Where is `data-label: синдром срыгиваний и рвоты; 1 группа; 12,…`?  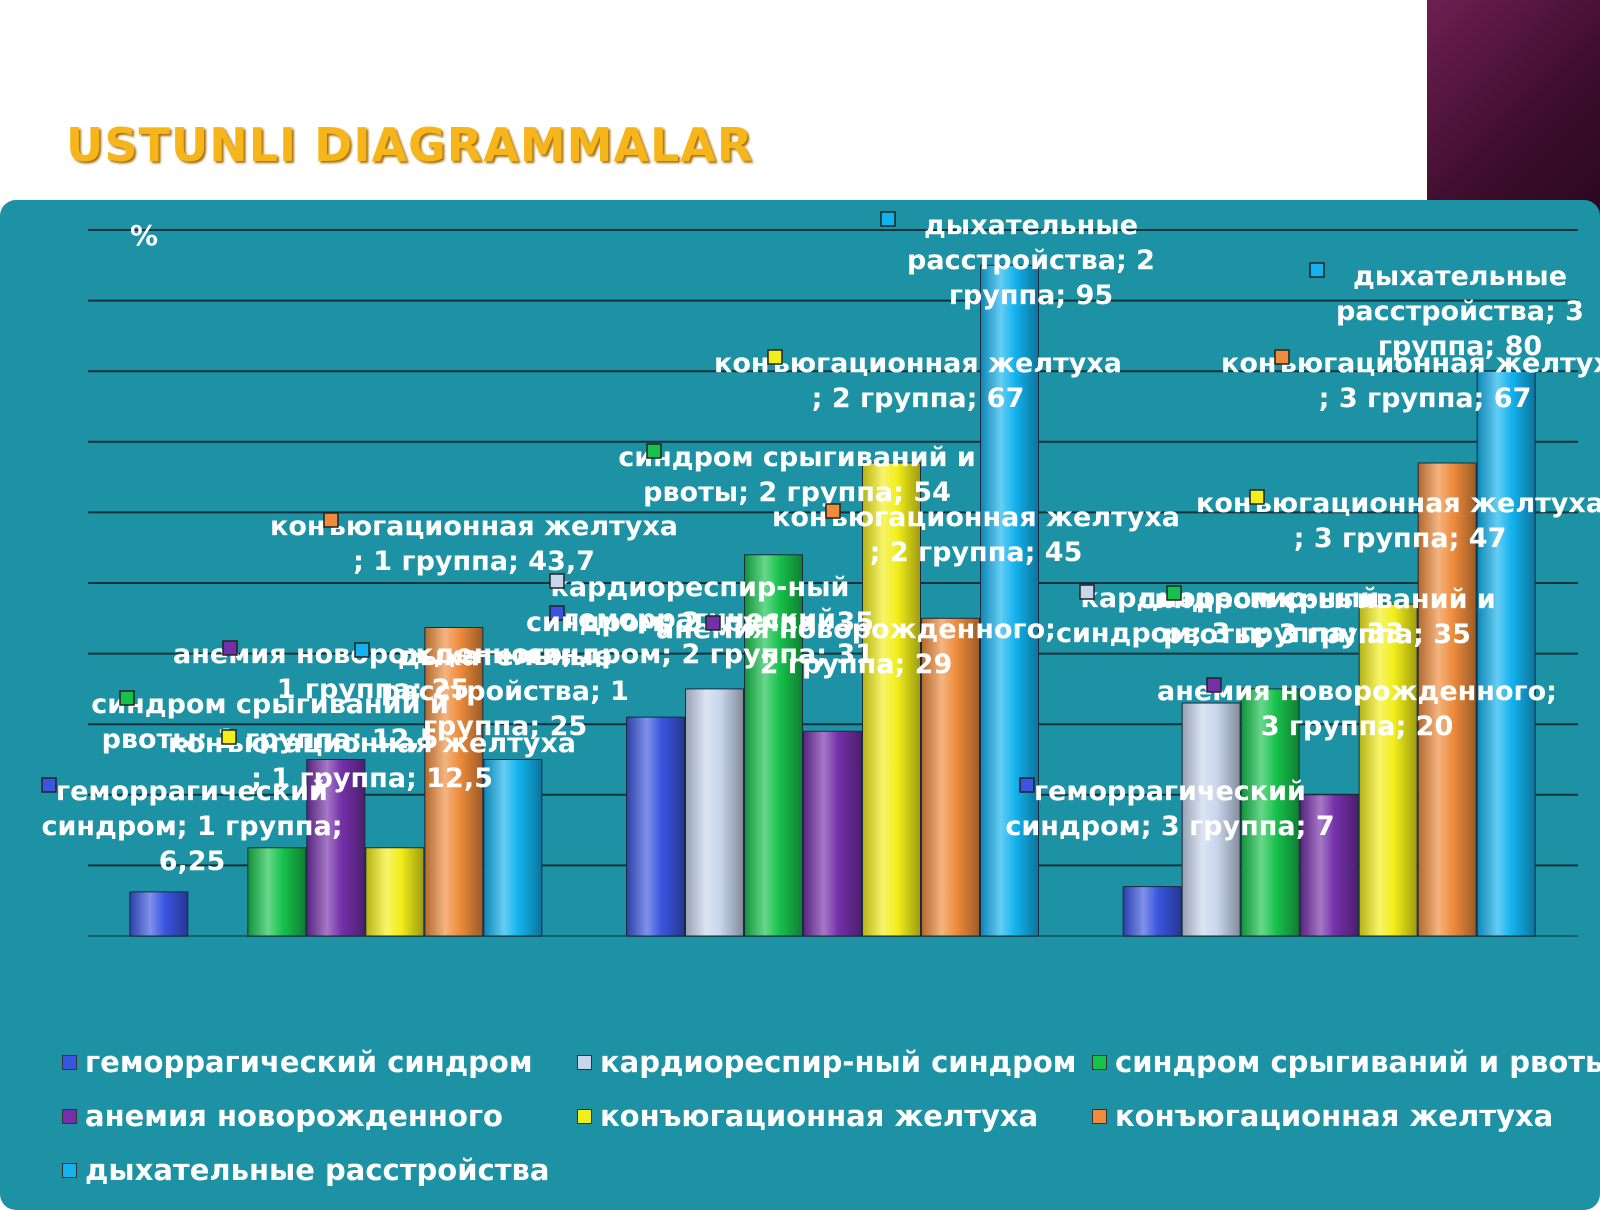 data-label: синдром срыгиваний и рвоты; 1 группа; 12,… is located at coordinates (270, 722).